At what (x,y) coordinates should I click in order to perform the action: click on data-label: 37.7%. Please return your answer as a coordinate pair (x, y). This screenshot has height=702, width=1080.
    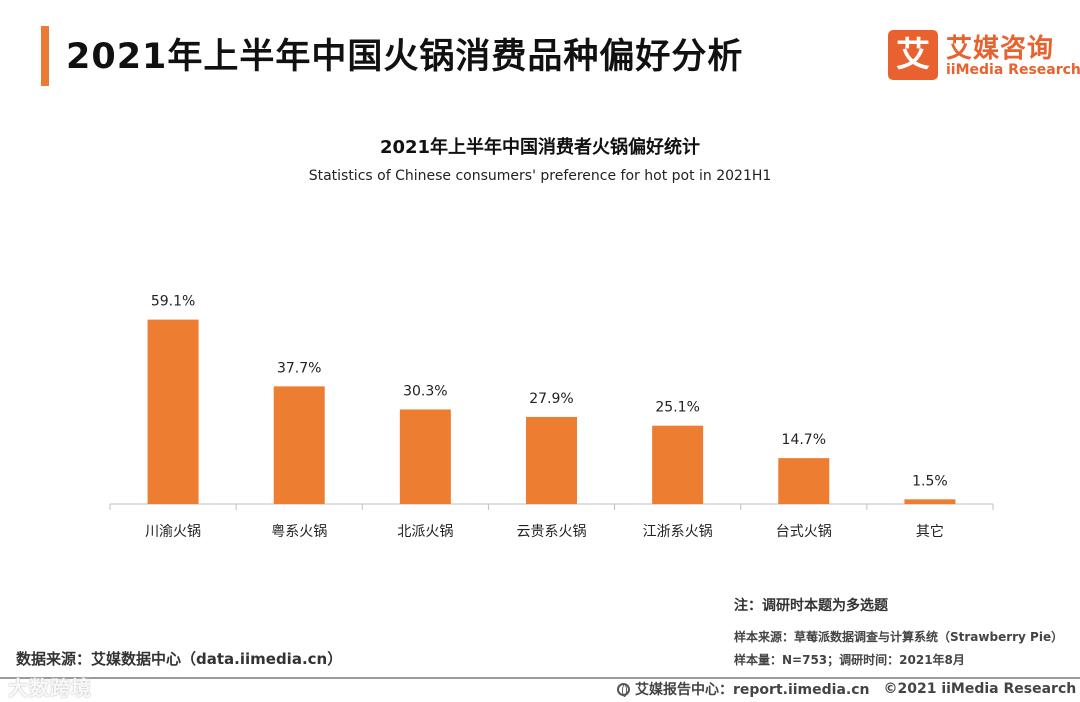
    Looking at the image, I should click on (299, 368).